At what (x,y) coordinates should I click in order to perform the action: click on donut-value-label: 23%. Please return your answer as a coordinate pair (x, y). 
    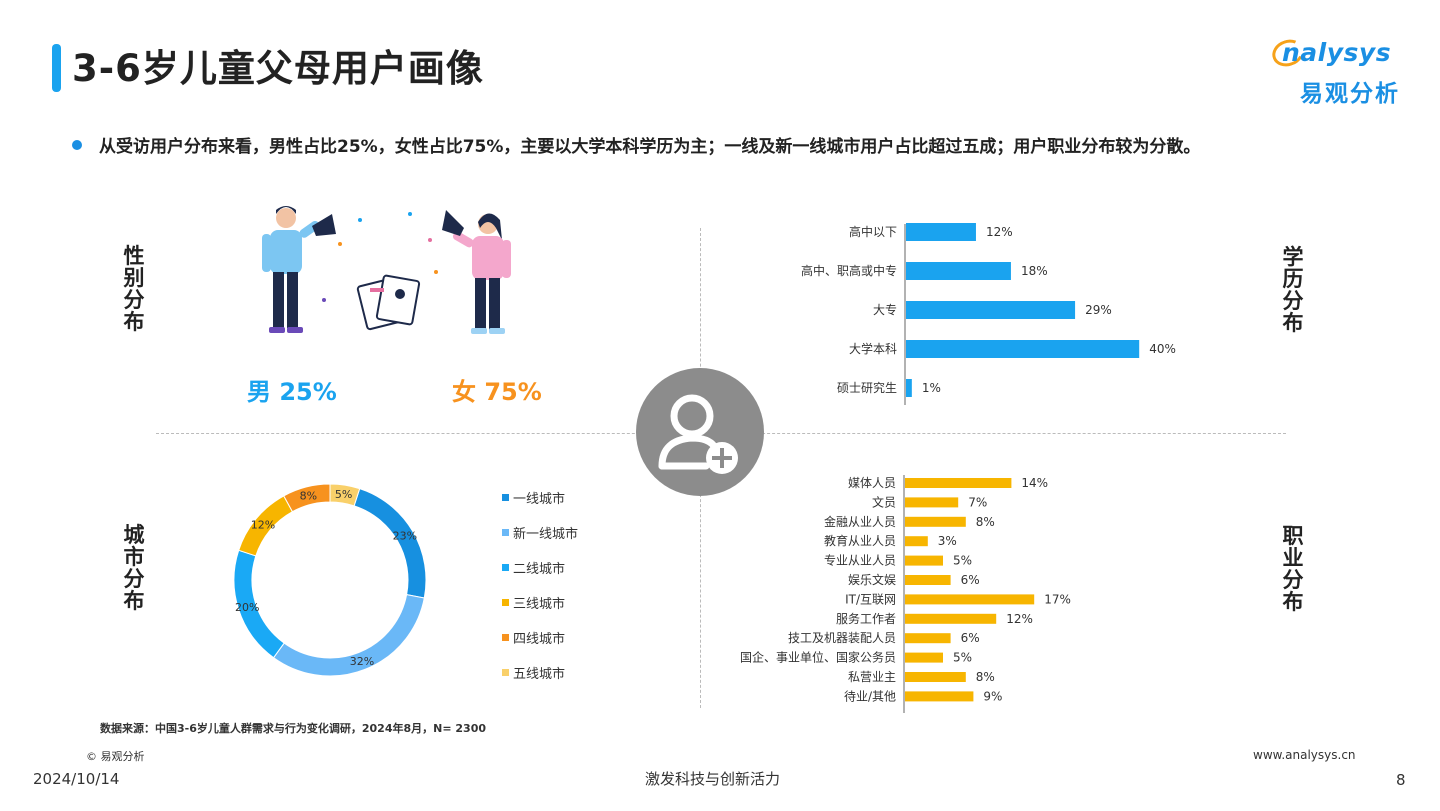
    Looking at the image, I should click on (405, 536).